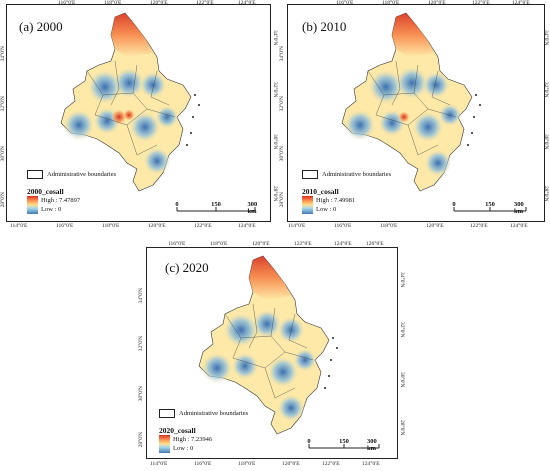 The image size is (550, 471). Describe the element at coordinates (187, 267) in the screenshot. I see `panel-title: (c) 2020` at that location.